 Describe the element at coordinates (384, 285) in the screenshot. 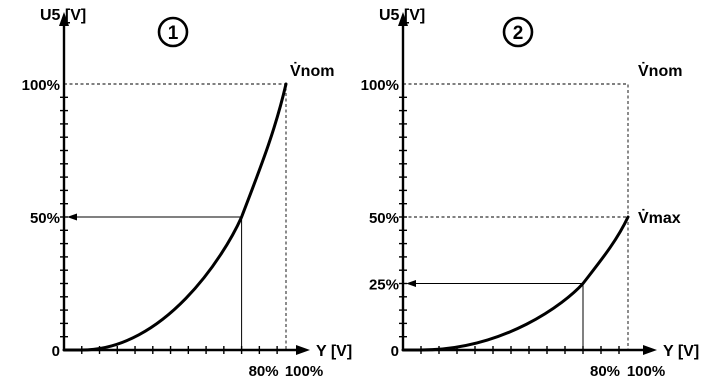

I see `y-tick-label: 25%` at that location.